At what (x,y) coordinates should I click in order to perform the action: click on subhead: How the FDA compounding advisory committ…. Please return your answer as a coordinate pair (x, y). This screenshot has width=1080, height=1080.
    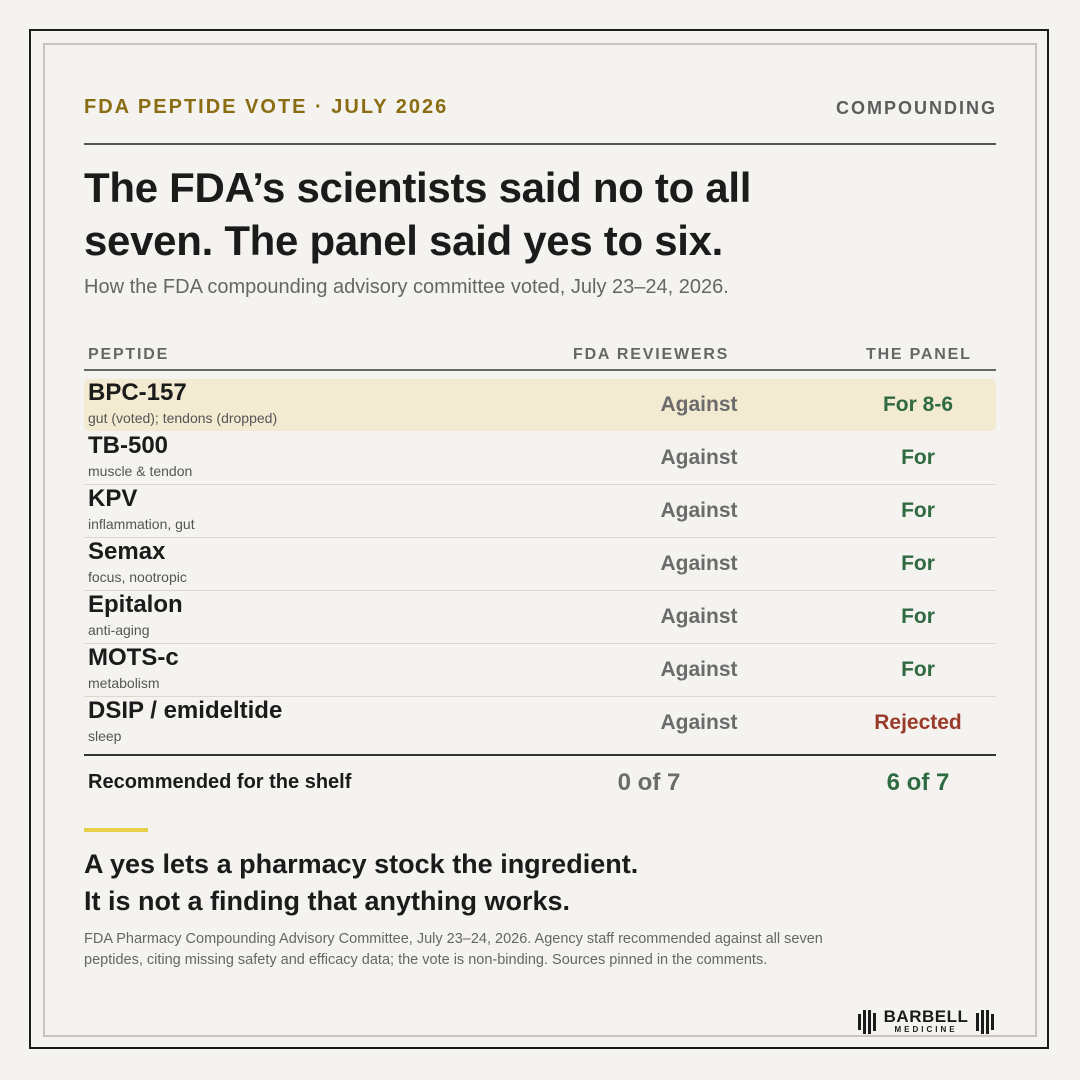
    Looking at the image, I should click on (406, 287).